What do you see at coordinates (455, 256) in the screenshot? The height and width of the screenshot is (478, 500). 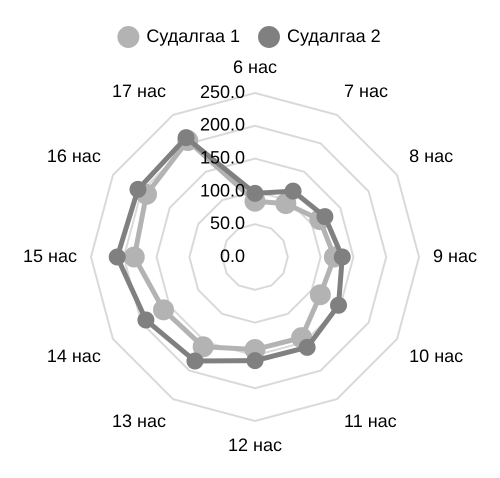 I see `spoke-label: 9 нас` at bounding box center [455, 256].